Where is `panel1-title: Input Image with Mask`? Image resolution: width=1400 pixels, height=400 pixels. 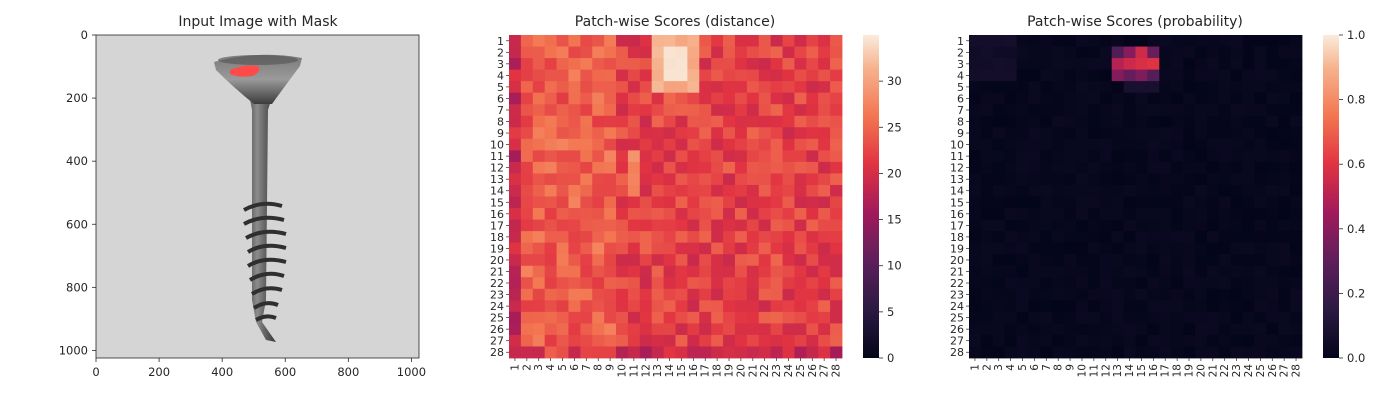
panel1-title: Input Image with Mask is located at coordinates (258, 22).